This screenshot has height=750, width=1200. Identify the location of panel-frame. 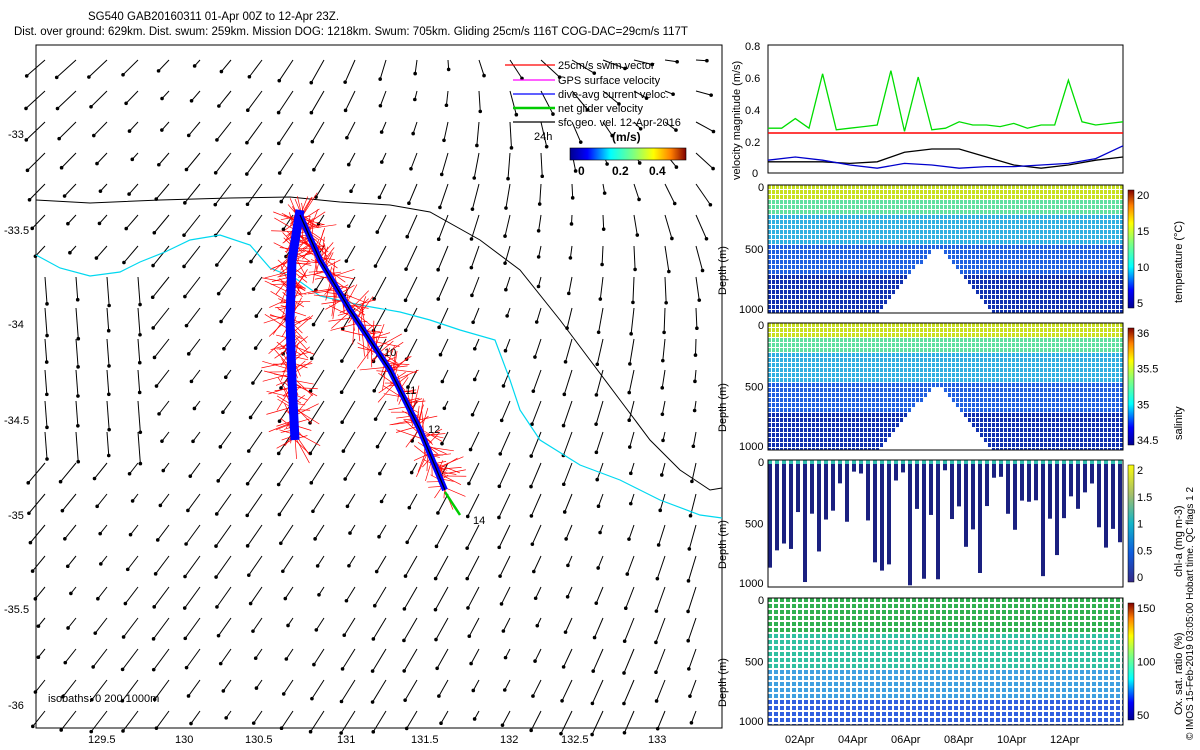
(945, 661).